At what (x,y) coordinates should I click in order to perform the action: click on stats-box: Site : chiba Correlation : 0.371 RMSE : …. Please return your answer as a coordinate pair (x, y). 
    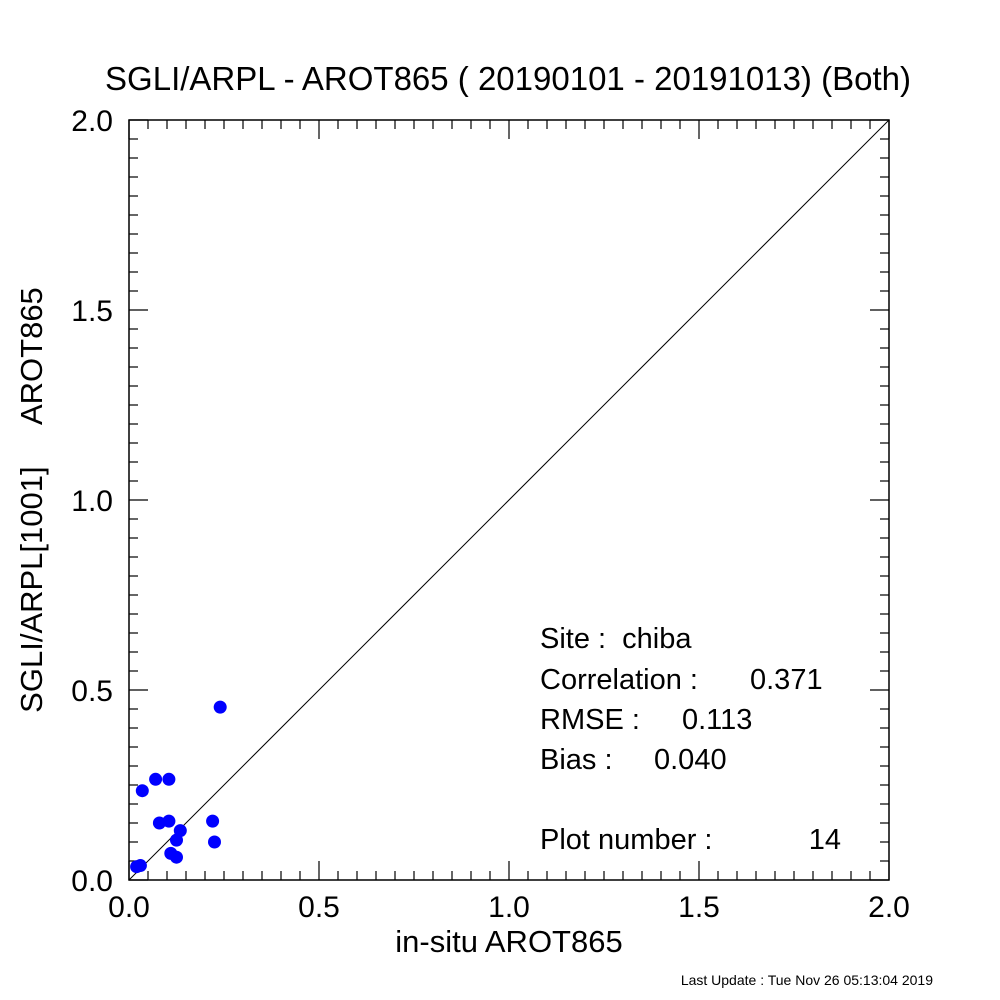
    Looking at the image, I should click on (690, 739).